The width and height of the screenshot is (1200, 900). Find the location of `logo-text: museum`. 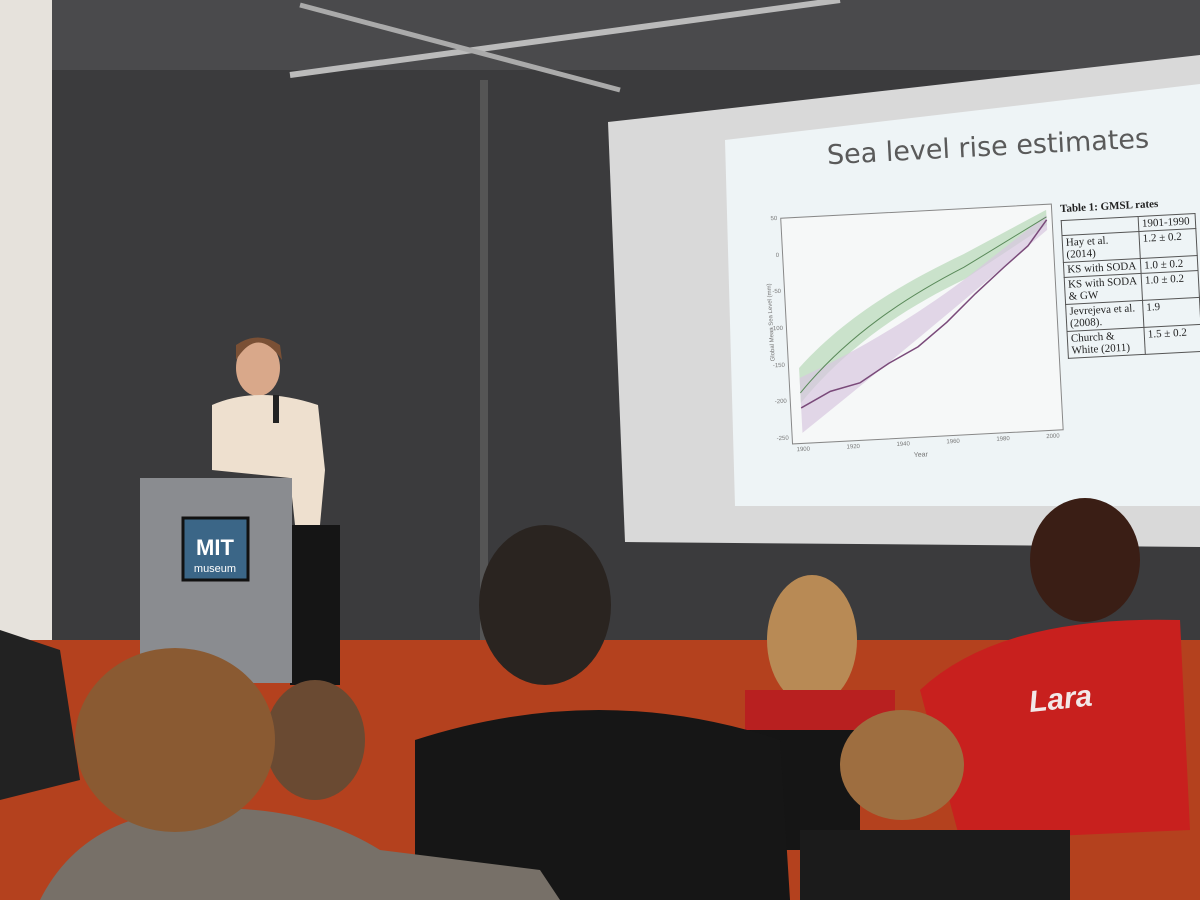

logo-text: museum is located at coordinates (215, 569).